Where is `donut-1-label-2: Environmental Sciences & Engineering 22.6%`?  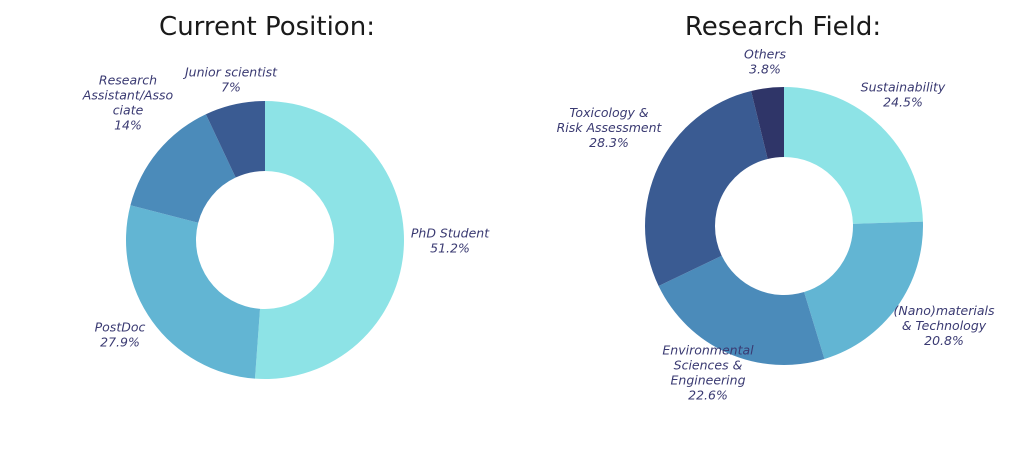 donut-1-label-2: Environmental Sciences & Engineering 22.6% is located at coordinates (708, 373).